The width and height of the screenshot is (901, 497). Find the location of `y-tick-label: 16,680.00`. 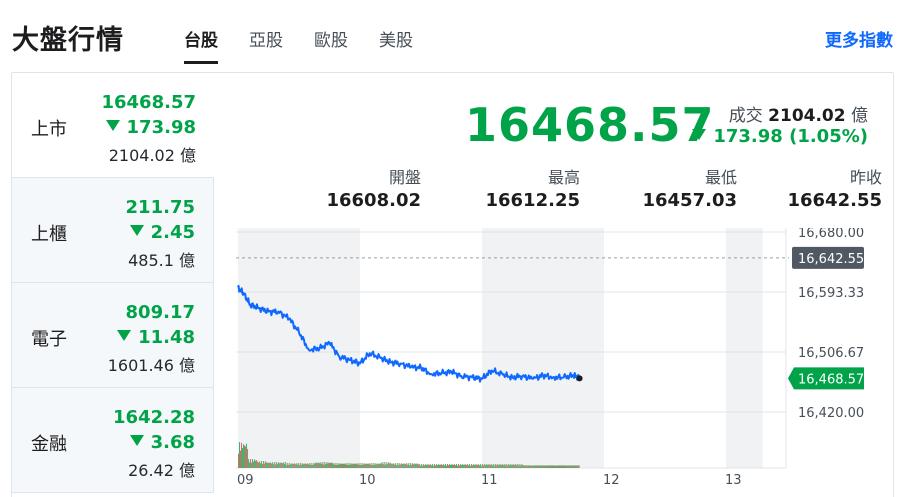

y-tick-label: 16,680.00 is located at coordinates (831, 234).